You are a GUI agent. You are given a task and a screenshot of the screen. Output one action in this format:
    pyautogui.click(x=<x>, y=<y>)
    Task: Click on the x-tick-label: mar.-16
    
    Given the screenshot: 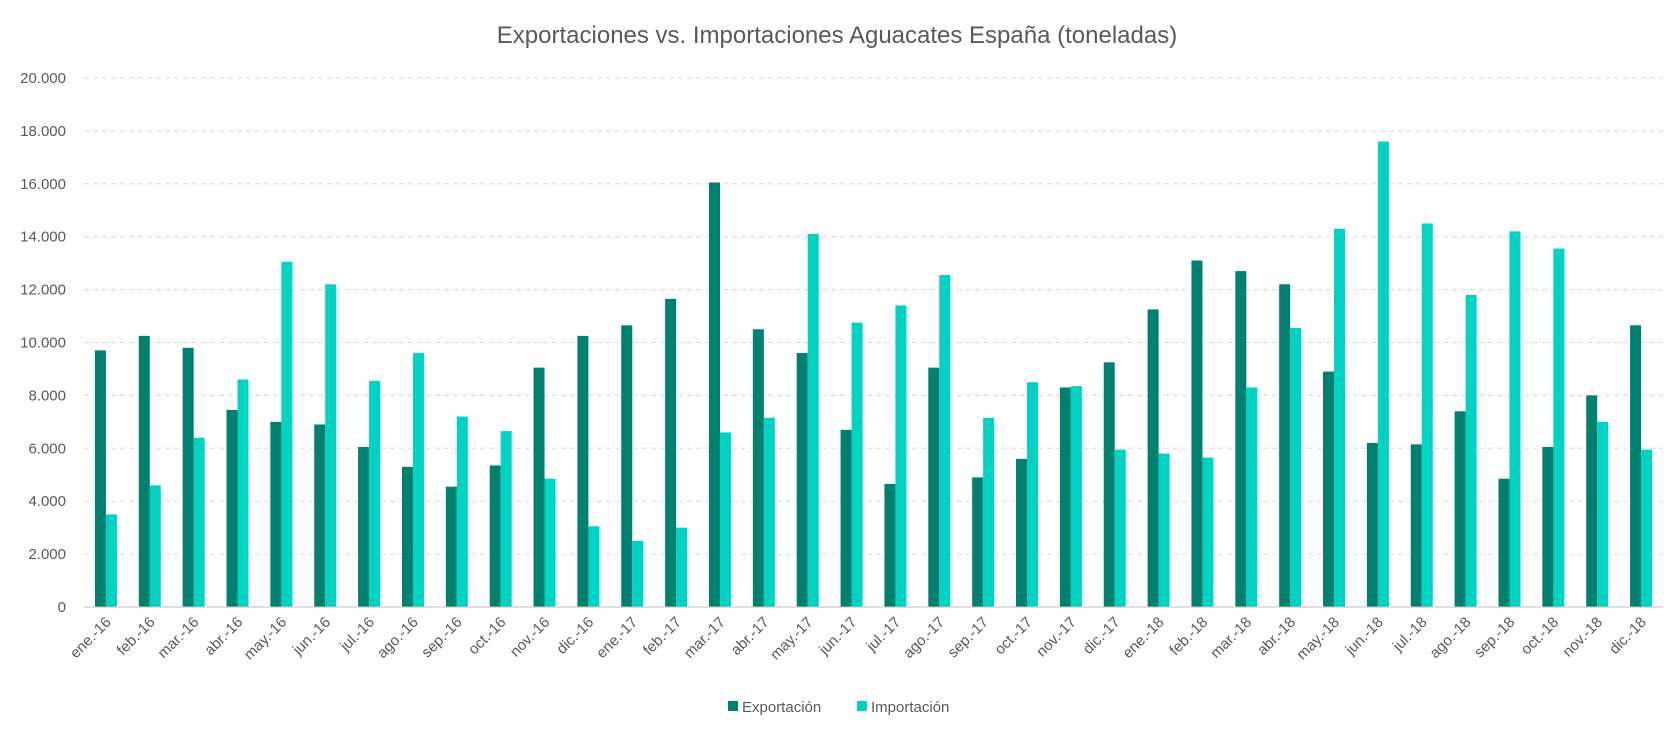 What is the action you would take?
    pyautogui.click(x=178, y=638)
    